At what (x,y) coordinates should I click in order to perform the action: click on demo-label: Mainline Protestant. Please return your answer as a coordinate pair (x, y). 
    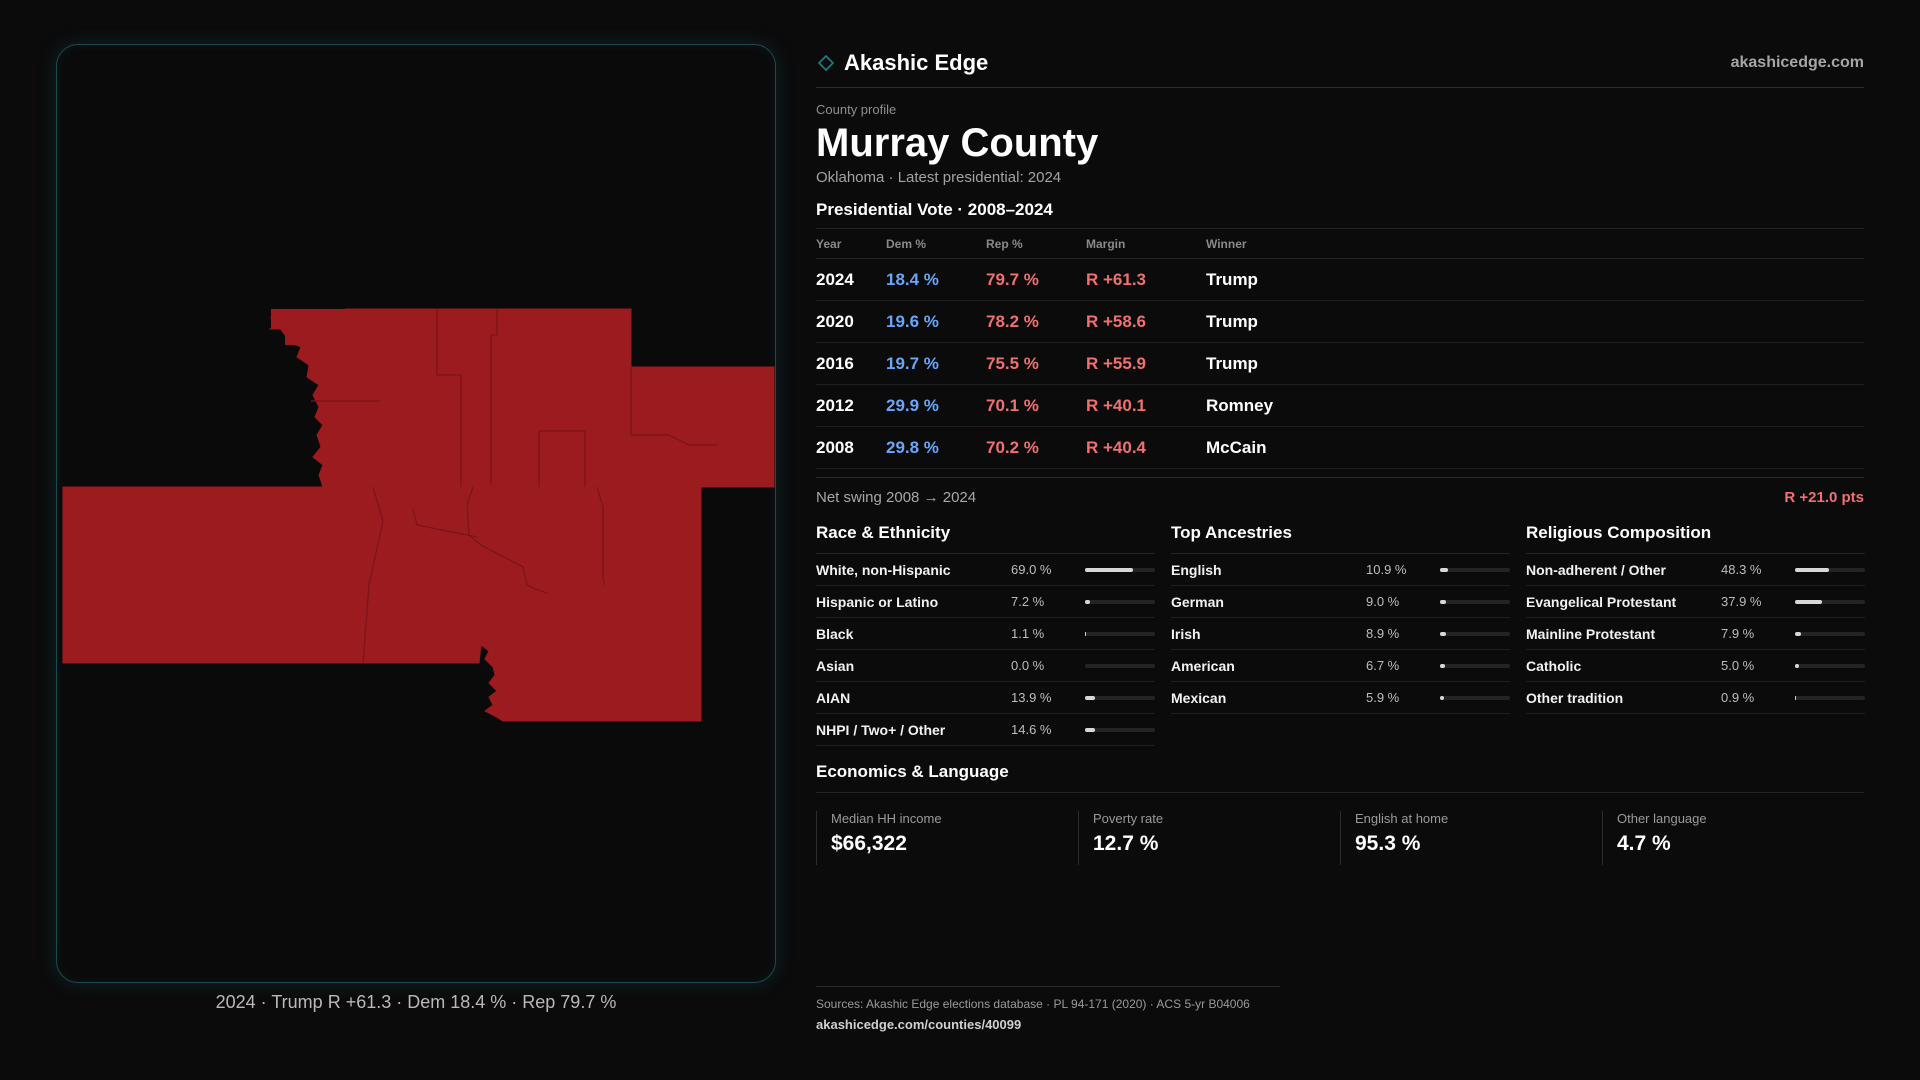
    Looking at the image, I should click on (1591, 633).